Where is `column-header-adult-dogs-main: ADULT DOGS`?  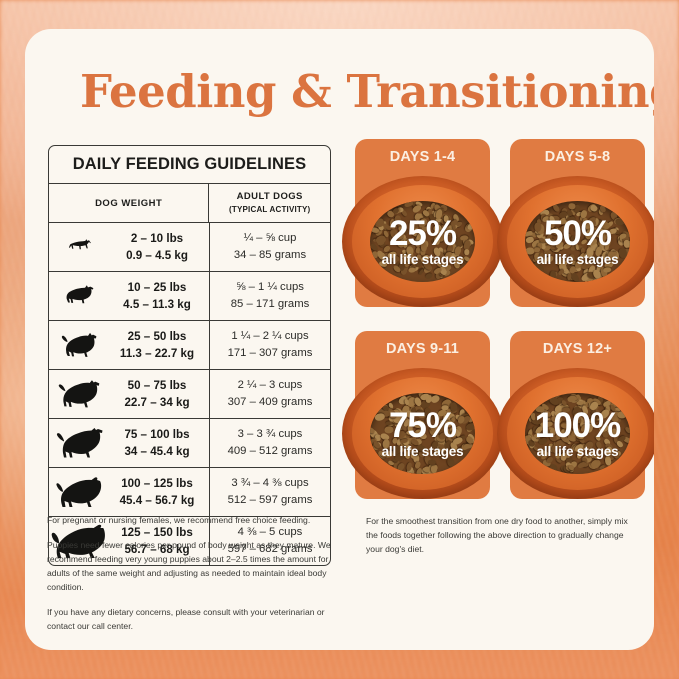
column-header-adult-dogs-main: ADULT DOGS is located at coordinates (269, 196).